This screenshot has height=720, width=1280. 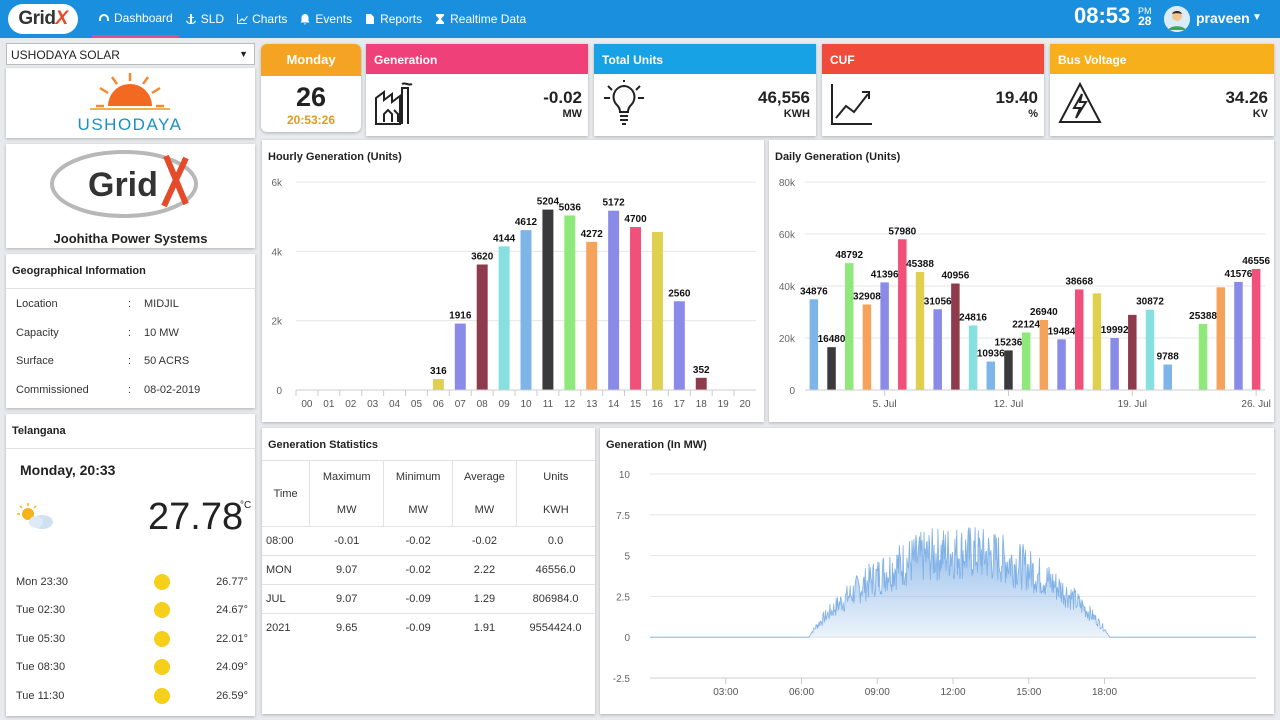 I want to click on x-tick-label: 13, so click(x=592, y=404).